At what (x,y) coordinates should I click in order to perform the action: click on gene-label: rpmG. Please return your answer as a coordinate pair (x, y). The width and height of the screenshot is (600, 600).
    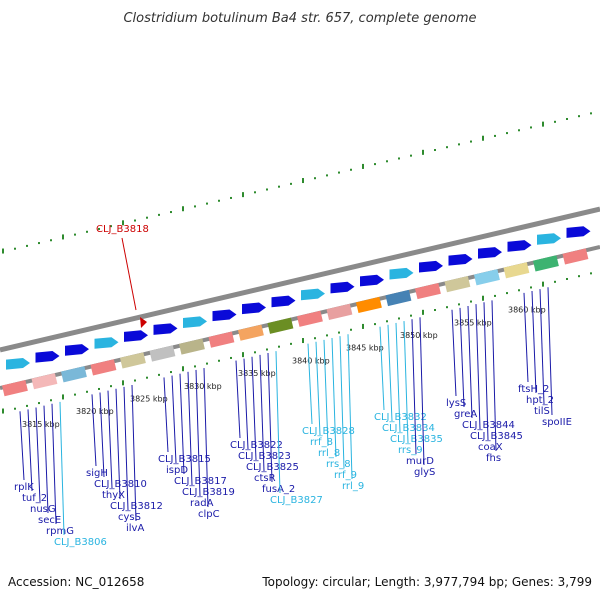
    Looking at the image, I should click on (60, 531).